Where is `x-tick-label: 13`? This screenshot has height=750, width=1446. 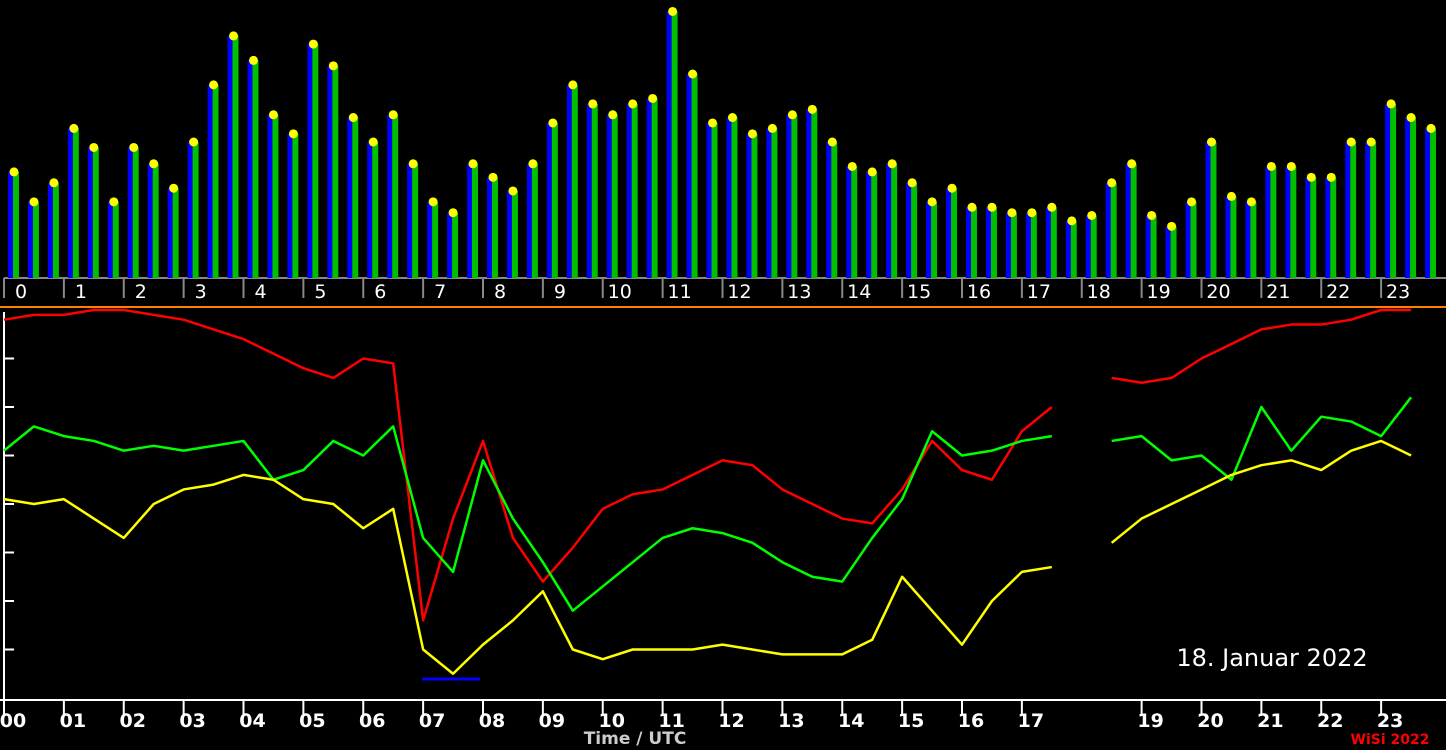
x-tick-label: 13 is located at coordinates (799, 292).